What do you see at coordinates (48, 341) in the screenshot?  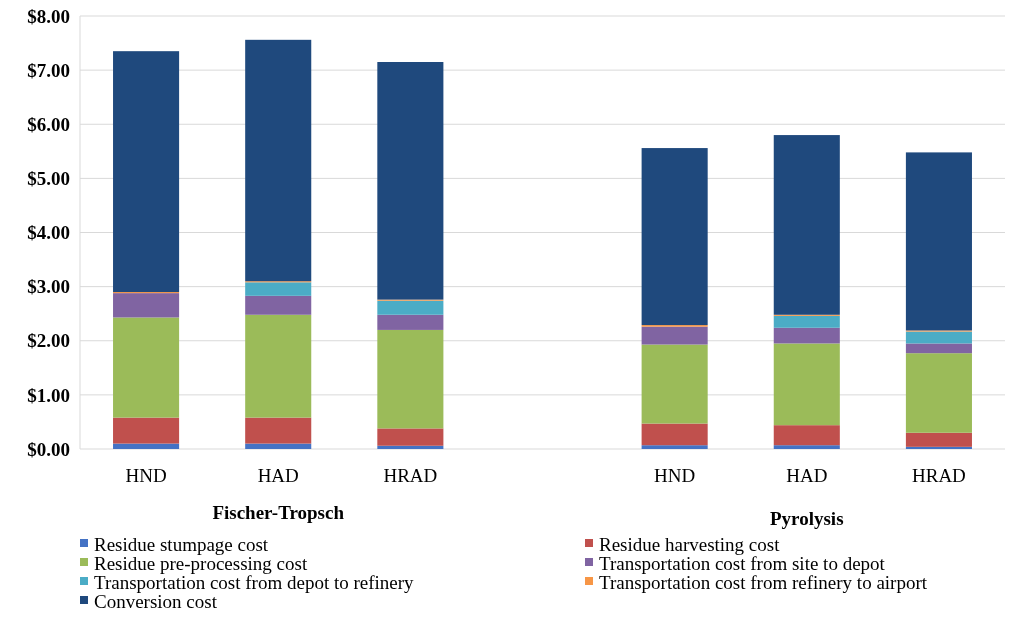 I see `y-tick-label: $2.00` at bounding box center [48, 341].